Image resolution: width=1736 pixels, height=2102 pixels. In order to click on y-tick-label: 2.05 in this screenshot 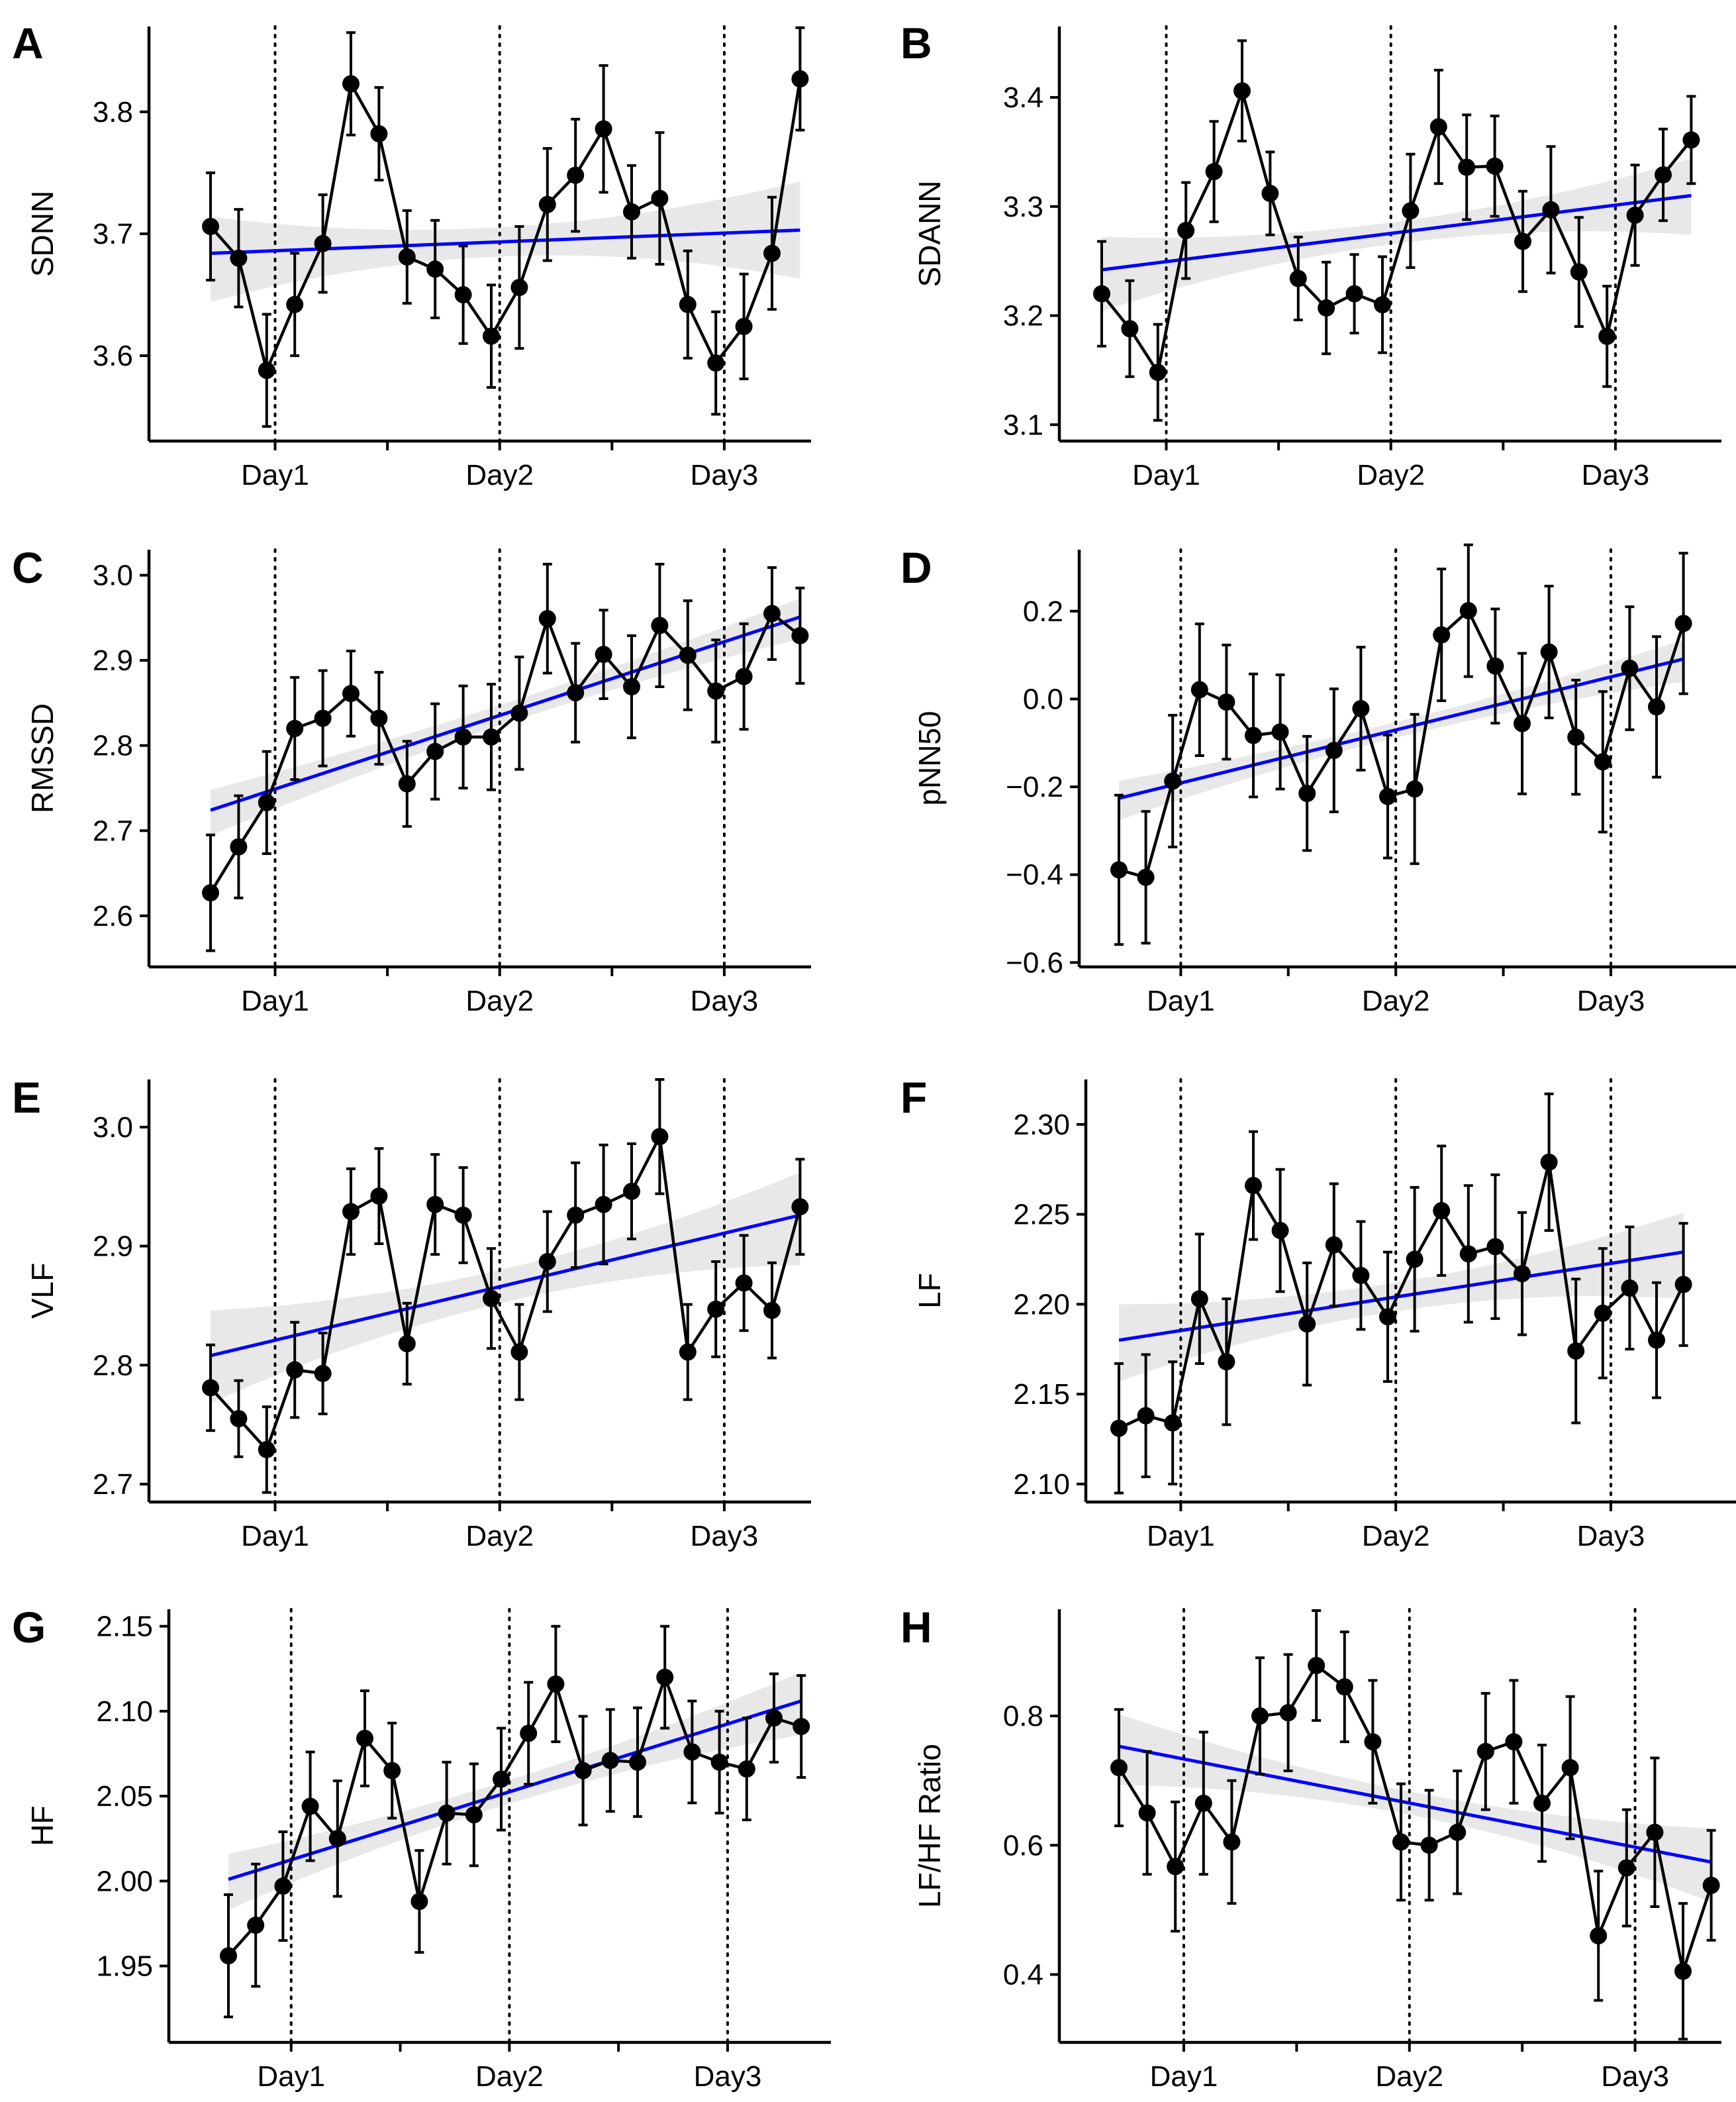, I will do `click(124, 1796)`.